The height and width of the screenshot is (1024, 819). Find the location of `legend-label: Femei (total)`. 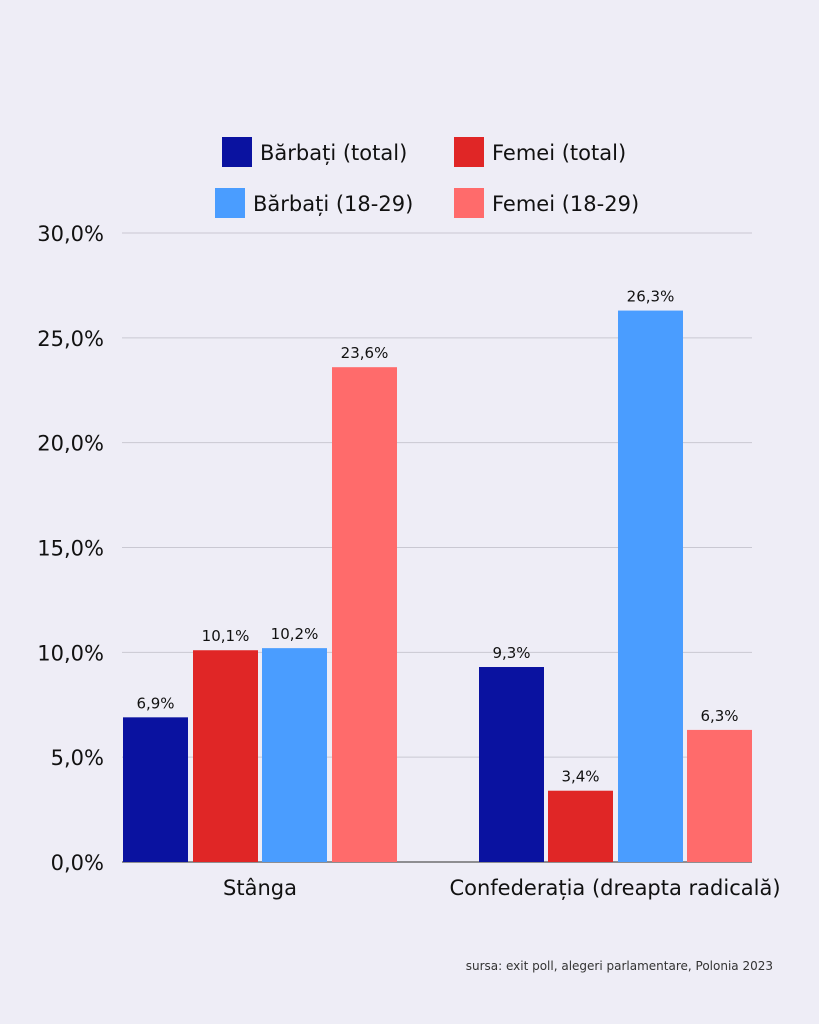

legend-label: Femei (total) is located at coordinates (559, 153).